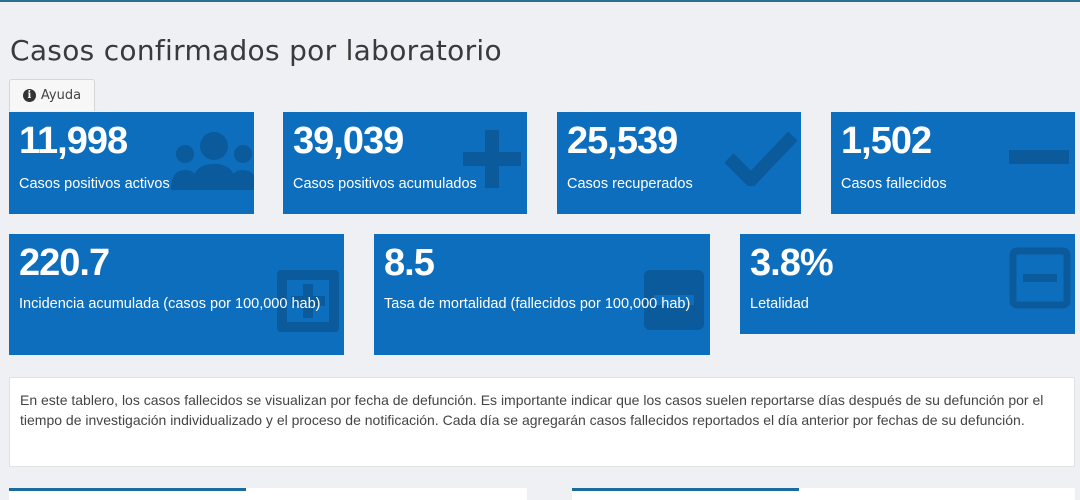  I want to click on card-value: 39,039, so click(348, 141).